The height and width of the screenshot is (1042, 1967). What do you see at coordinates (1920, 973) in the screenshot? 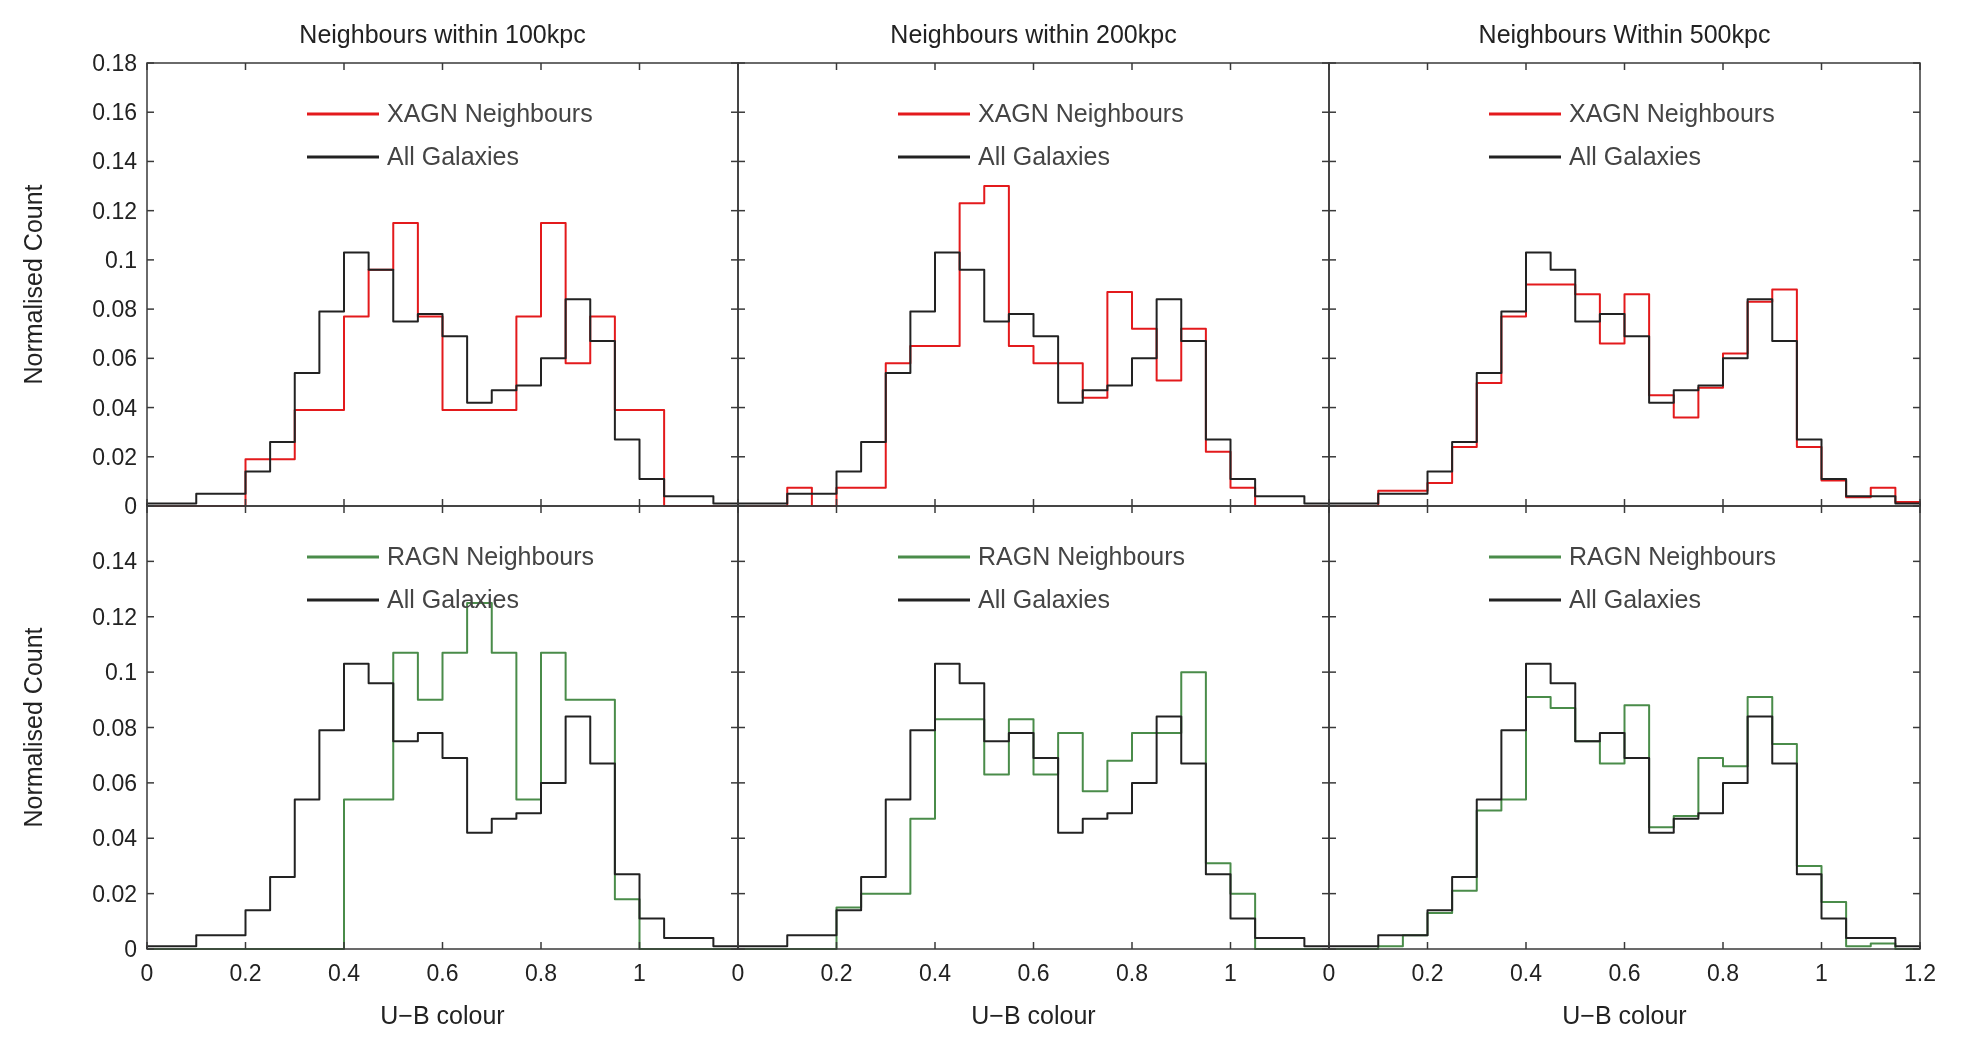
I see `x-tick-label: 1.2` at bounding box center [1920, 973].